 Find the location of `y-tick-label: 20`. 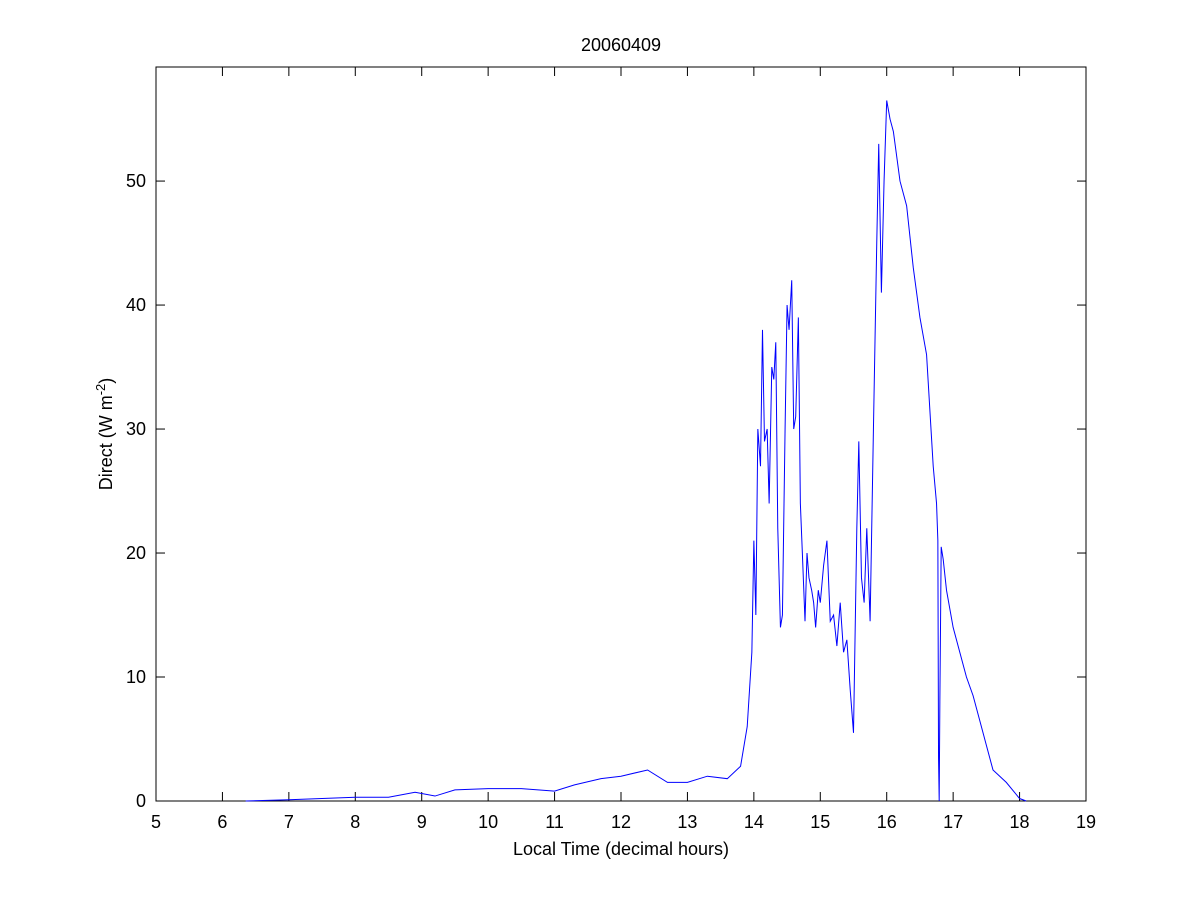

y-tick-label: 20 is located at coordinates (136, 553).